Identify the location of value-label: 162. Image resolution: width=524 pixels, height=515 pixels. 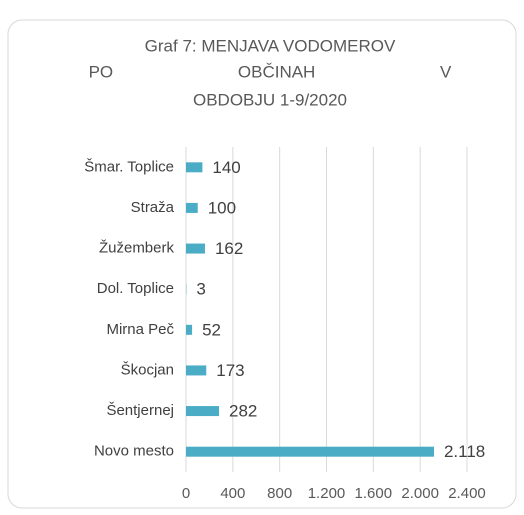
(229, 248).